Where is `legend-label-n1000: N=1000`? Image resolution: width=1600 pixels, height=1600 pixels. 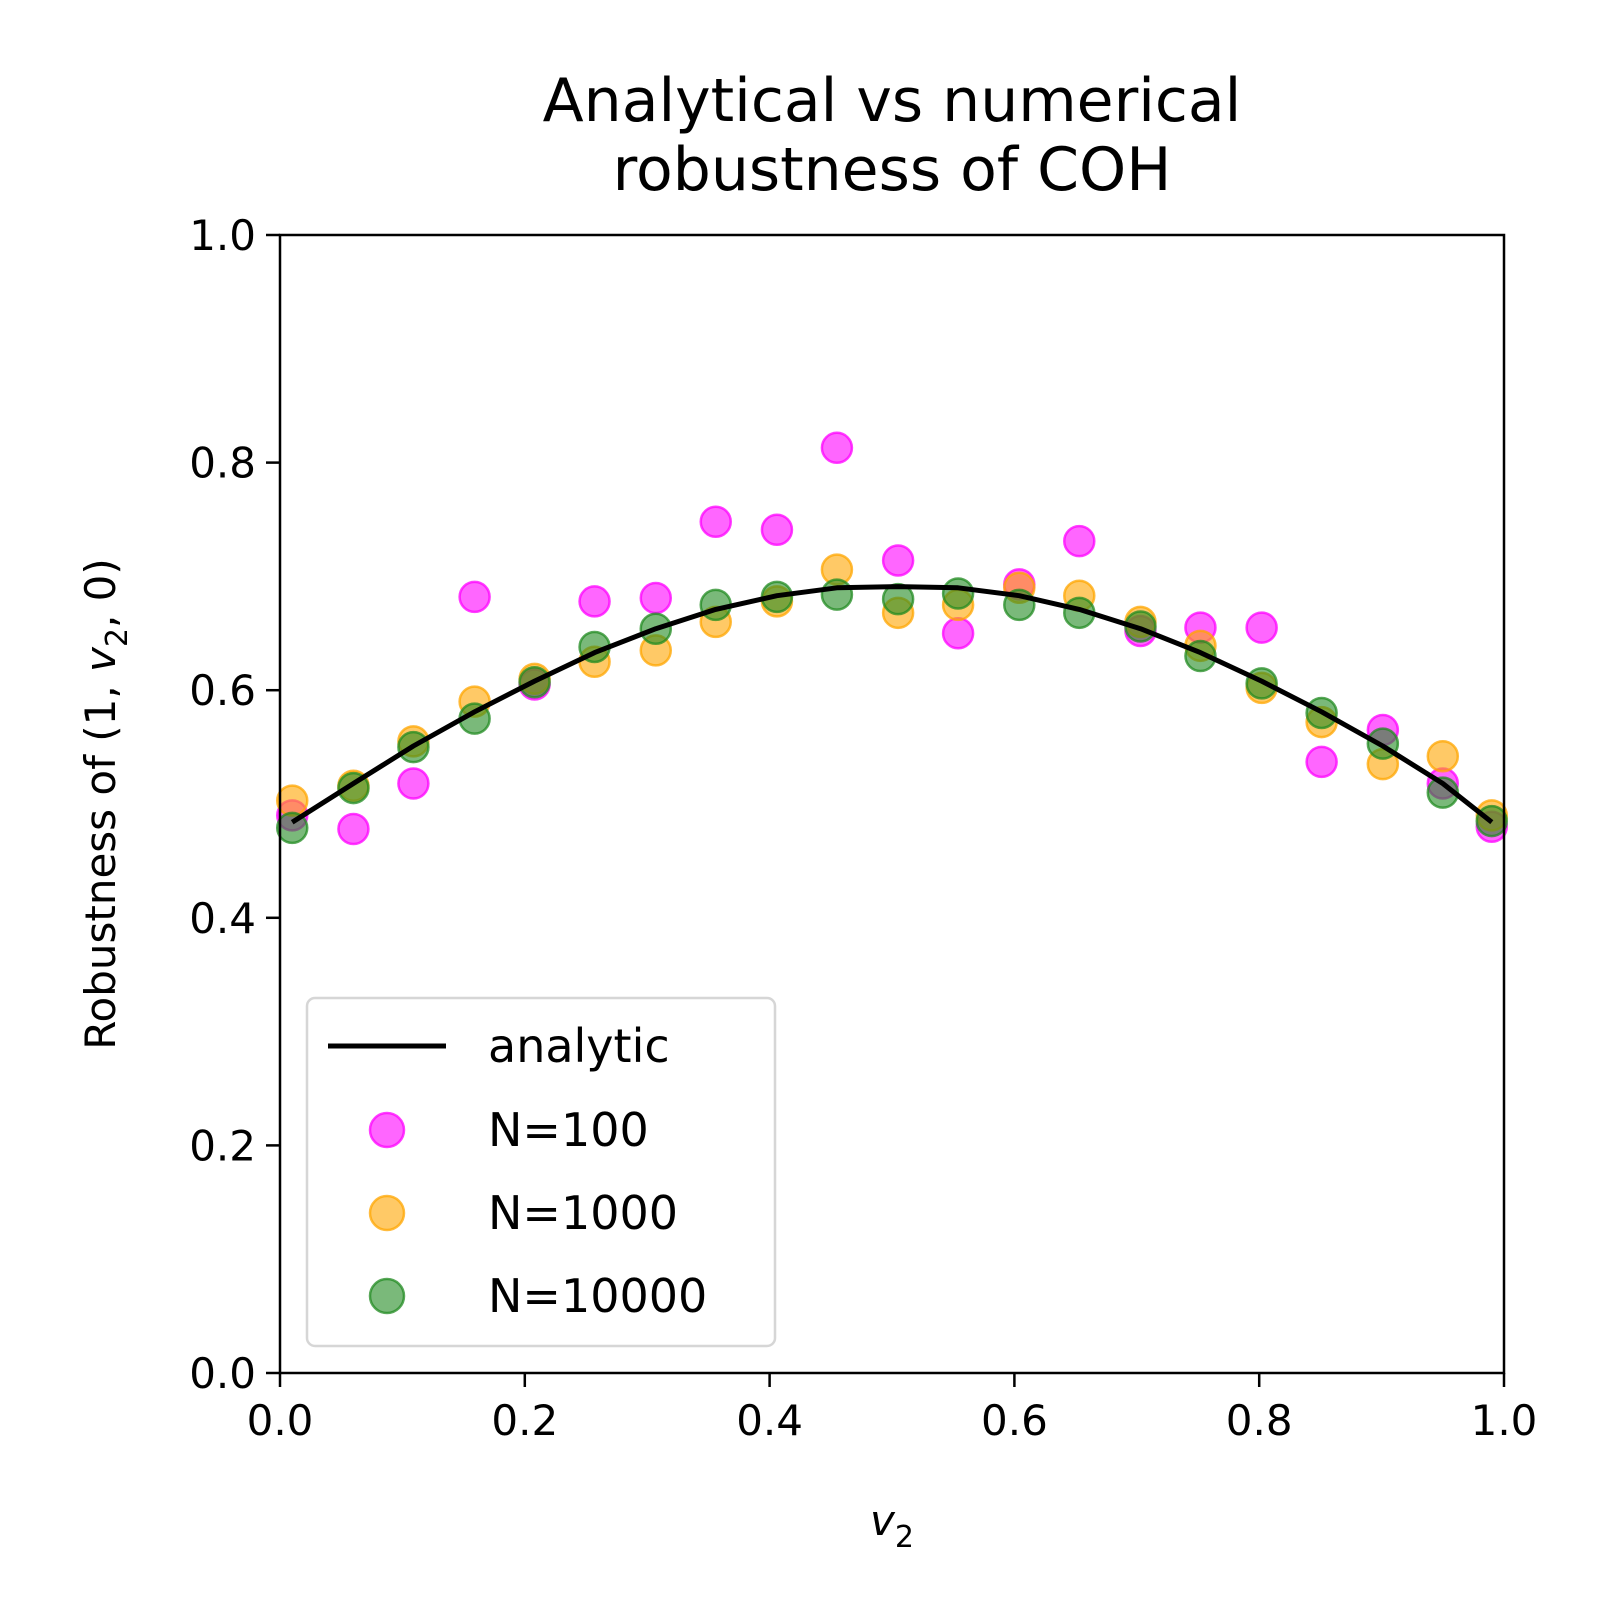
legend-label-n1000: N=1000 is located at coordinates (583, 1213).